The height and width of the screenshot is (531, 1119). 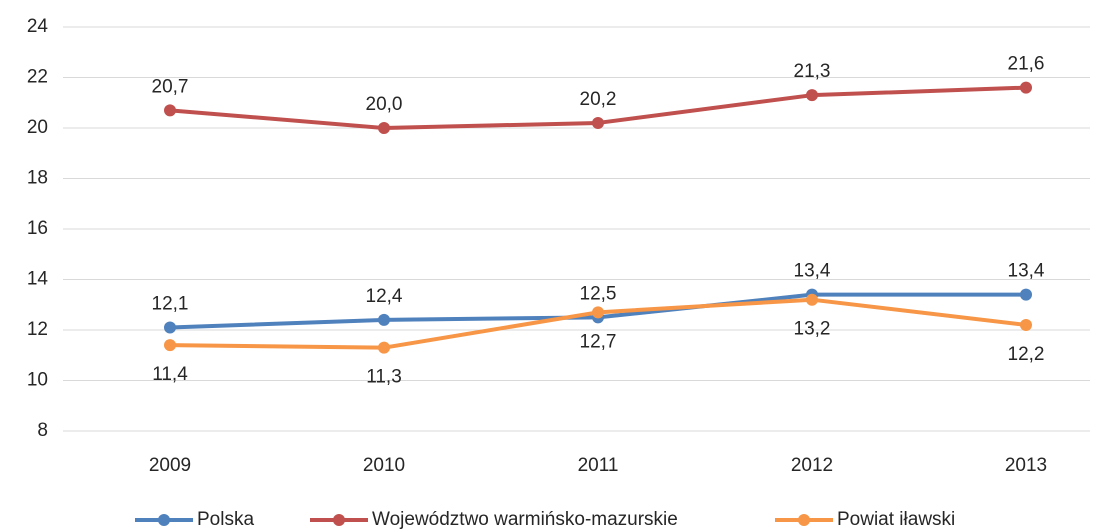 I want to click on y-tick-label: 20, so click(x=37, y=127).